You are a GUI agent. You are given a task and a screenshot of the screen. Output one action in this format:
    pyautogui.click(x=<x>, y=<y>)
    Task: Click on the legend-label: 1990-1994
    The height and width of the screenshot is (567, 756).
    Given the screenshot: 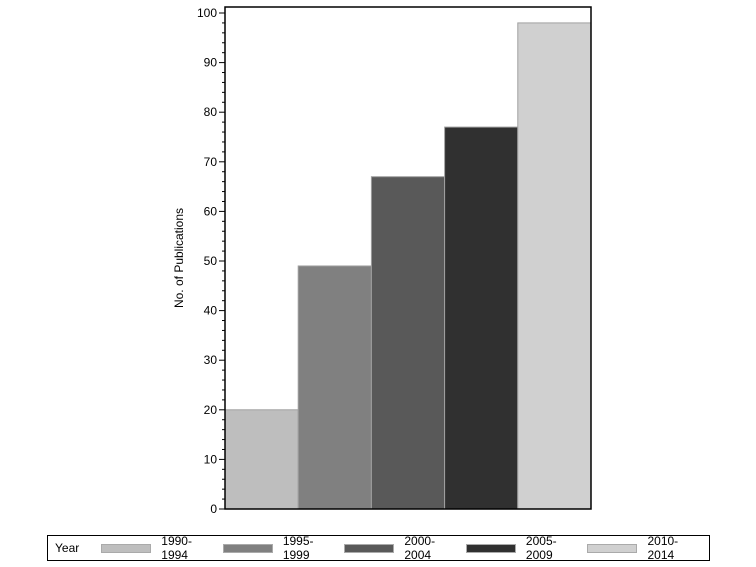 What is the action you would take?
    pyautogui.click(x=176, y=548)
    